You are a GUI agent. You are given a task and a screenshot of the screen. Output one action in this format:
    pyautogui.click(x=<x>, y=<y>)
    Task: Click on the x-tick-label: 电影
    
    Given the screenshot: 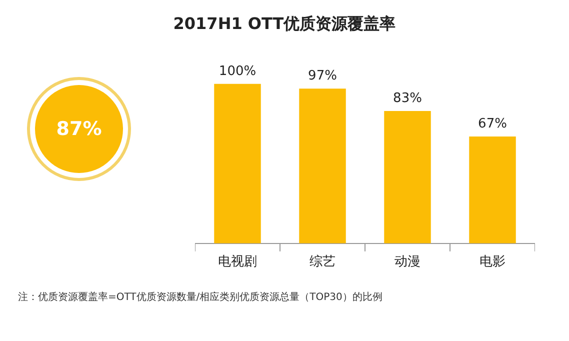 What is the action you would take?
    pyautogui.click(x=493, y=262)
    